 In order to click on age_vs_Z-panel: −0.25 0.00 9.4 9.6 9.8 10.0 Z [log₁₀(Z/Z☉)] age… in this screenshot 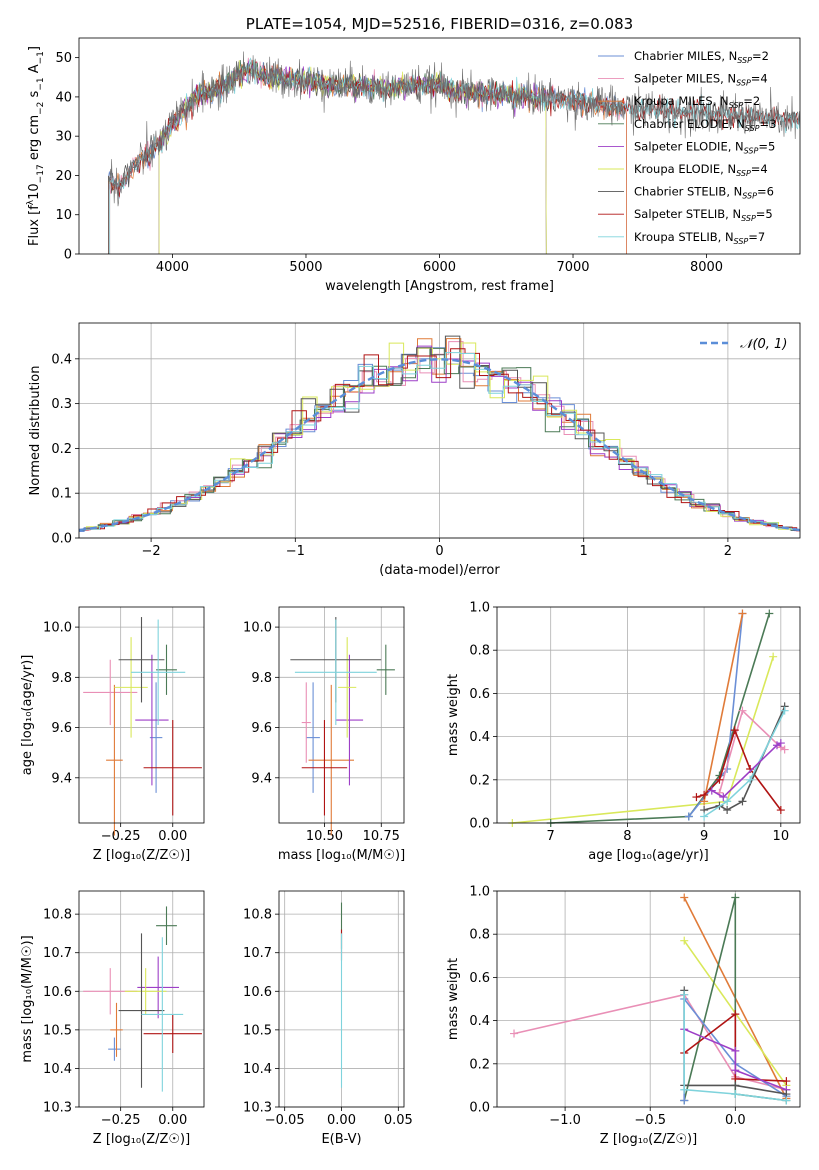, I will do `click(112, 734)`.